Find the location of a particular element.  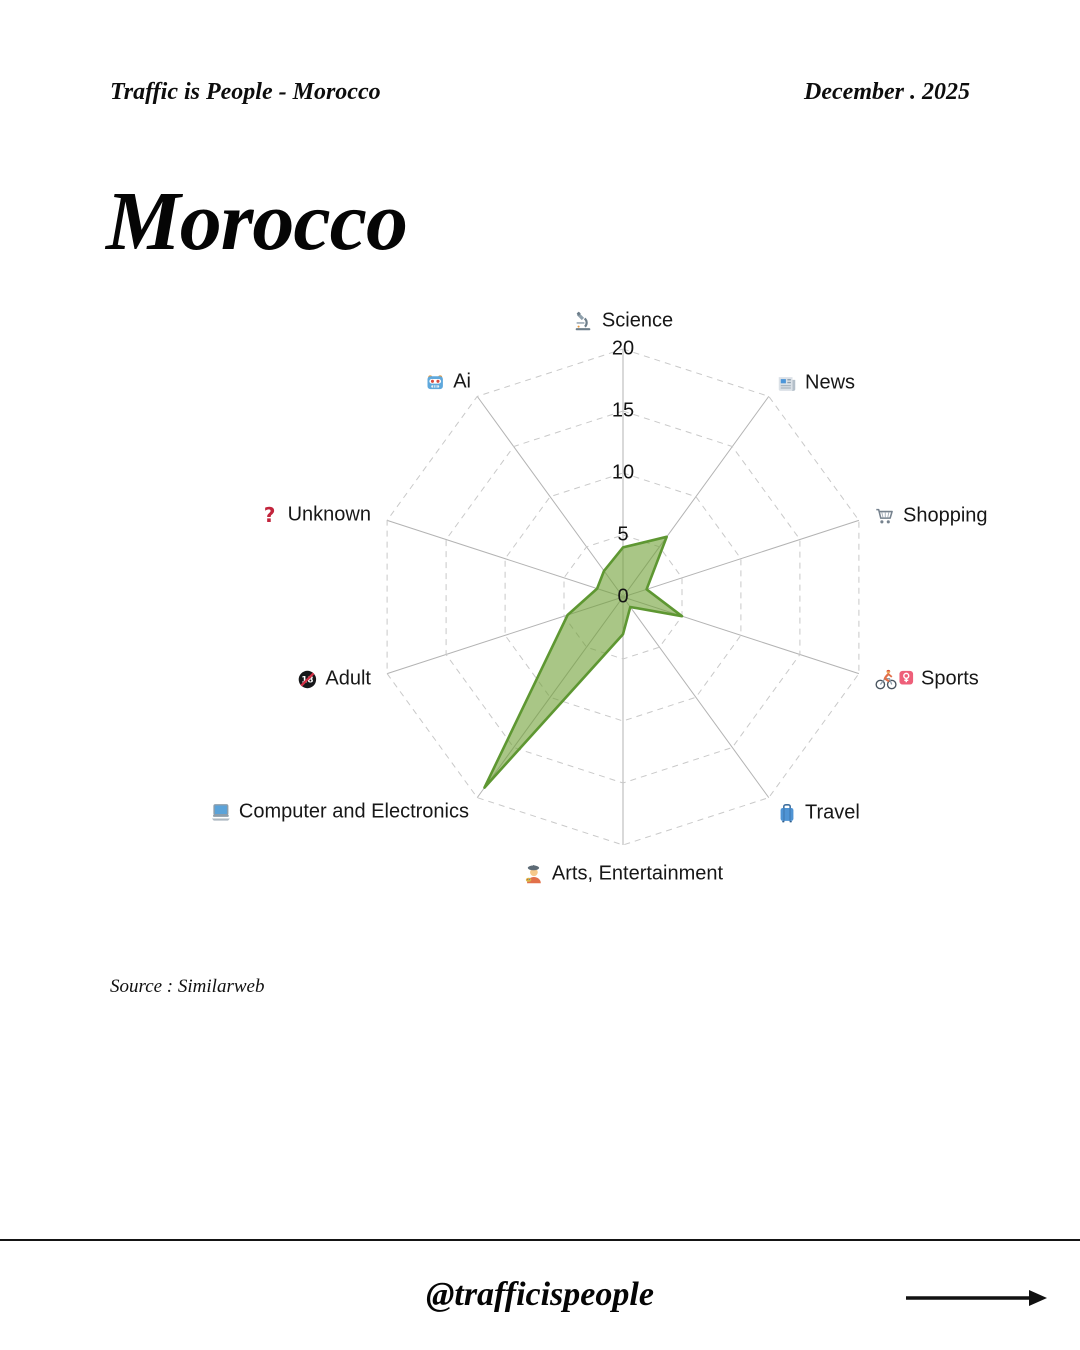

report-date: December . 2025 is located at coordinates (887, 92).